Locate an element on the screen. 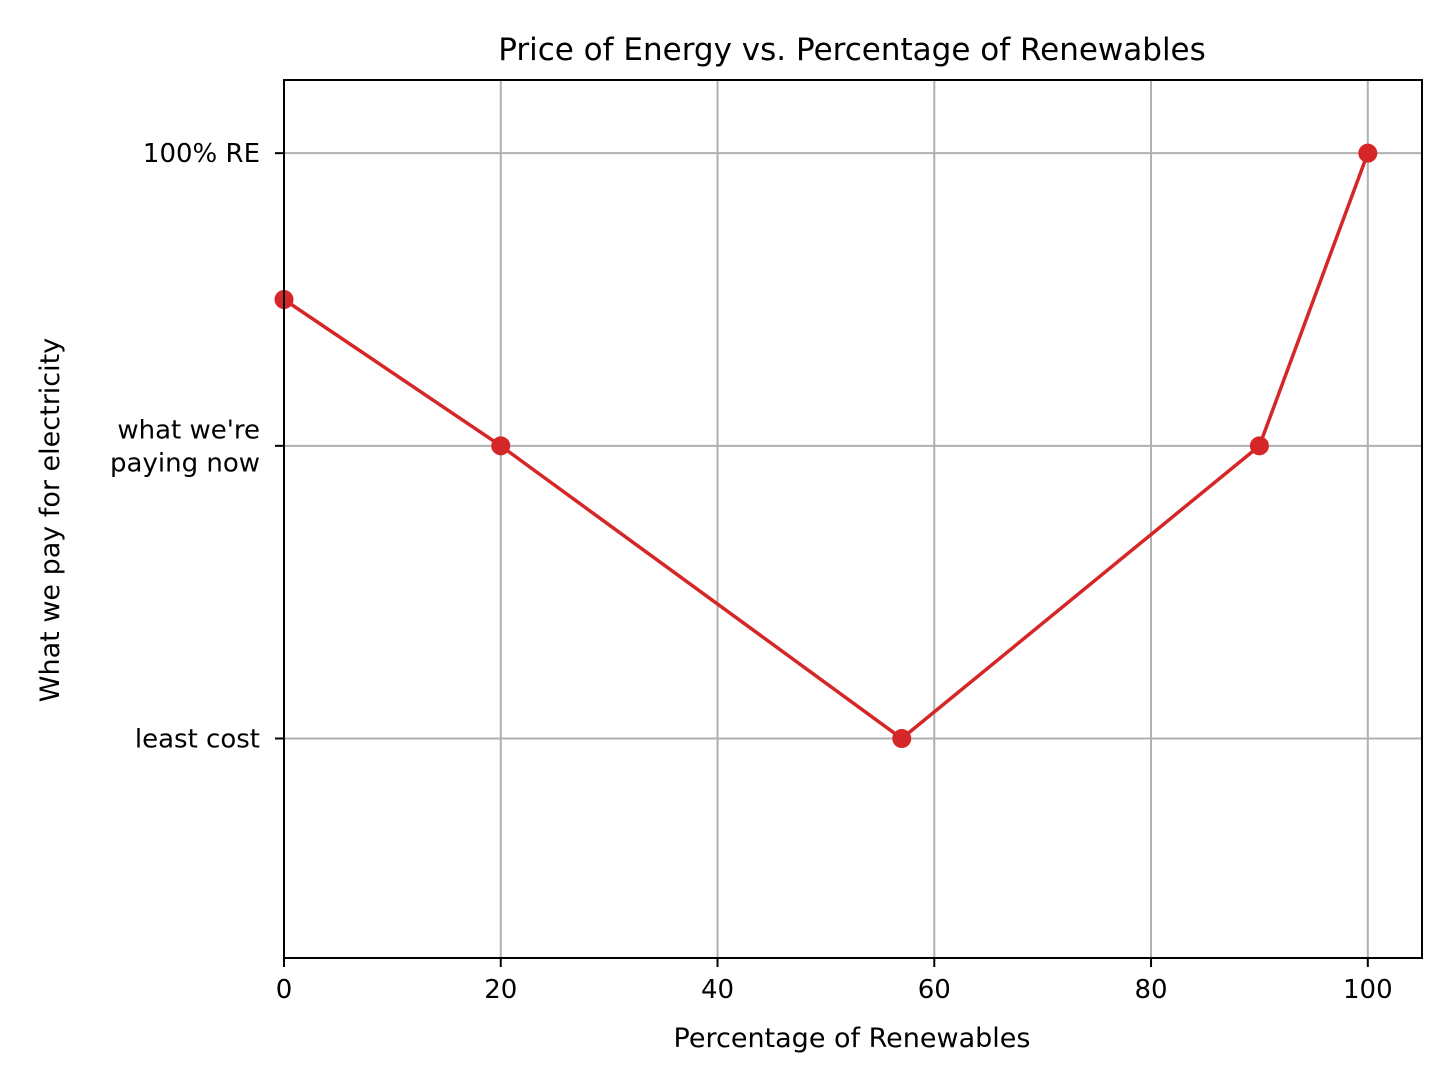 This screenshot has height=1092, width=1456. y-axis-label: What we pay for electricity is located at coordinates (50, 520).